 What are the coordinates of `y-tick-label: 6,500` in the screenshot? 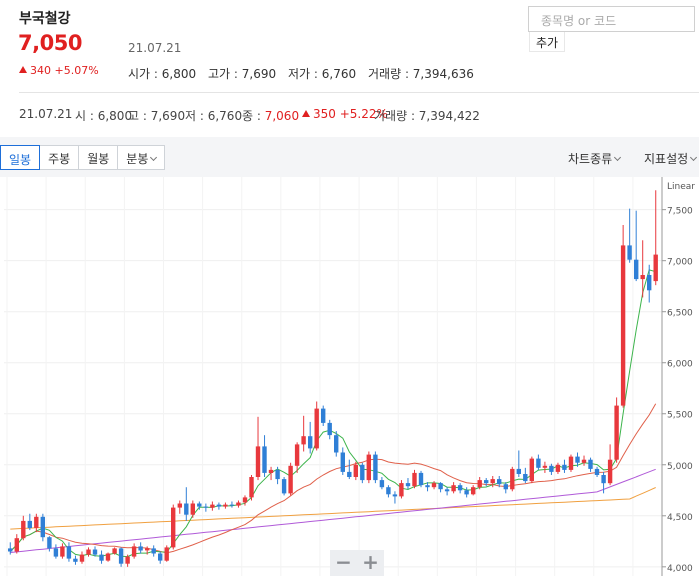 It's located at (680, 314).